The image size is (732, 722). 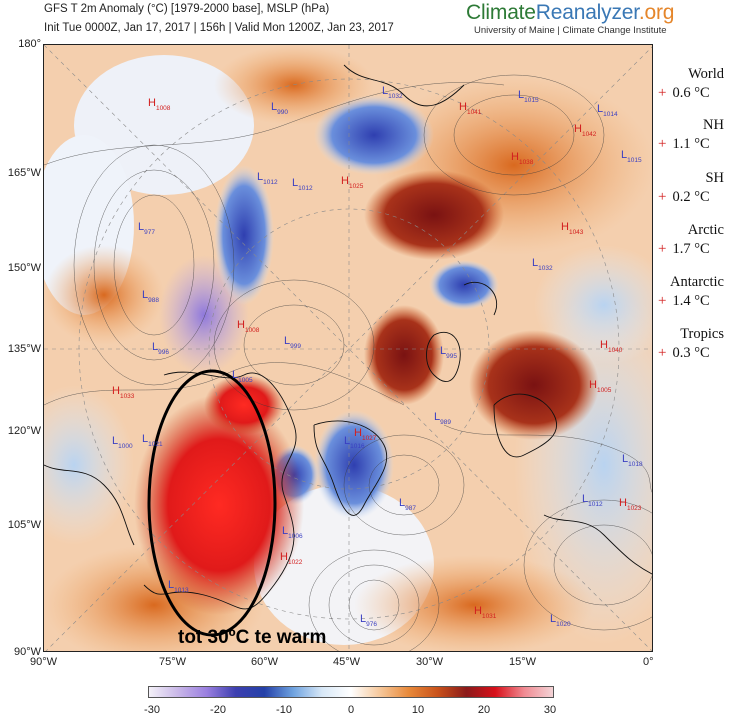 What do you see at coordinates (89, 465) in the screenshot?
I see `cool-region-pacific` at bounding box center [89, 465].